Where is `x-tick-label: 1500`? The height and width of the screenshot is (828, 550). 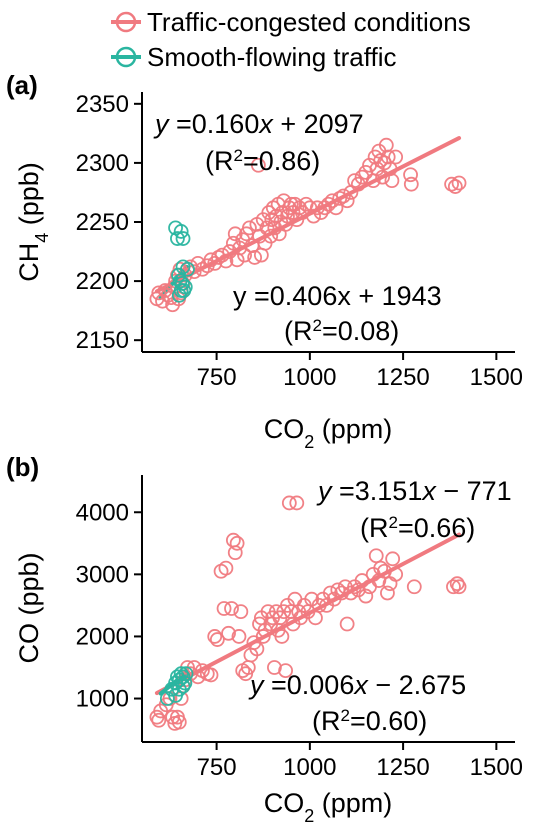 x-tick-label: 1500 is located at coordinates (496, 767).